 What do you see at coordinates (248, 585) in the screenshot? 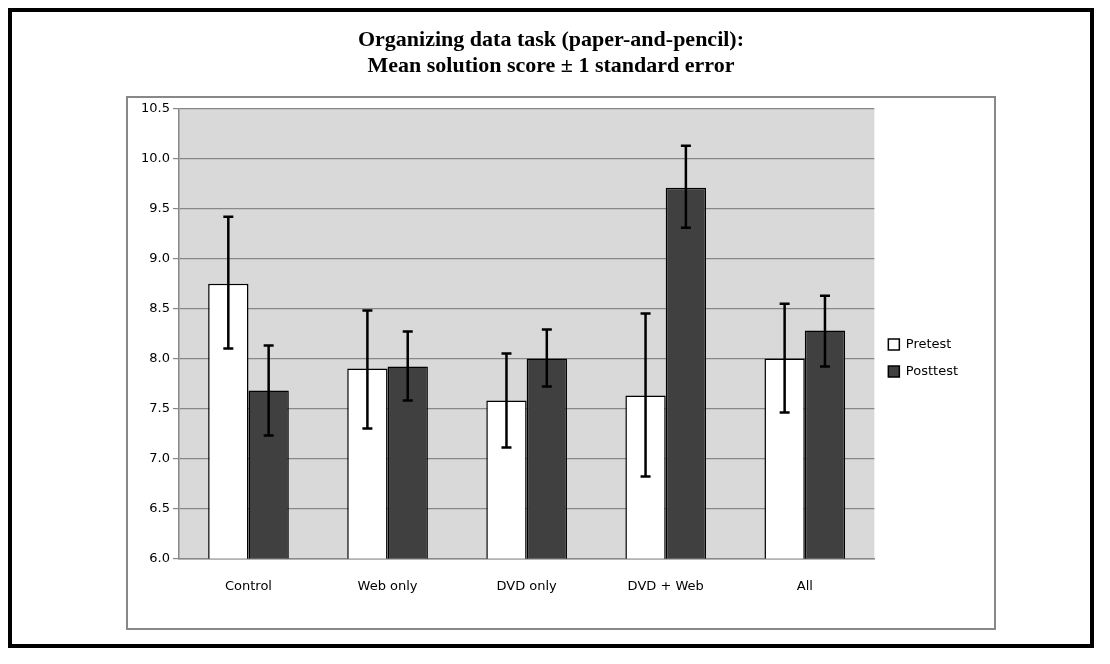
I see `x-tick-label: Control` at bounding box center [248, 585].